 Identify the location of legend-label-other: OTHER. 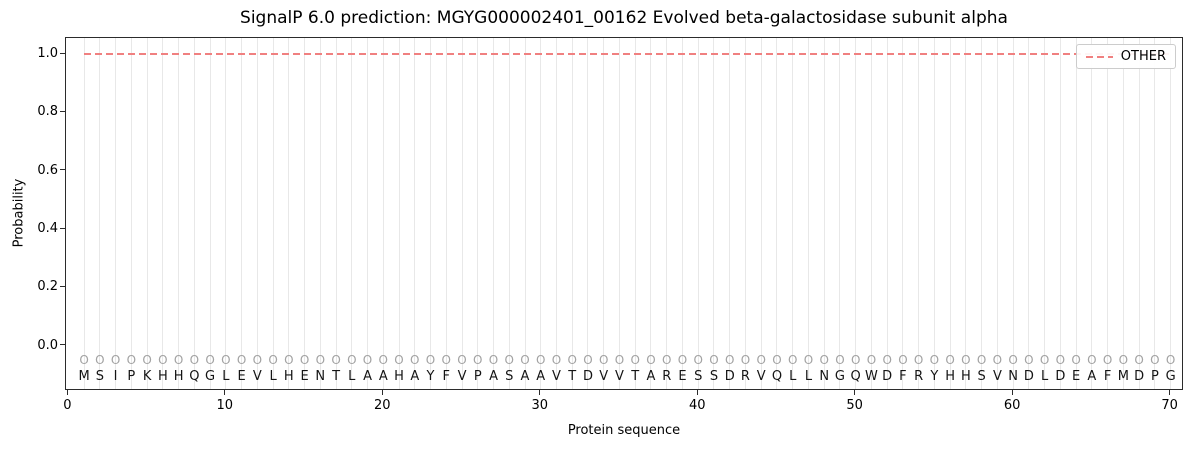
(1143, 56).